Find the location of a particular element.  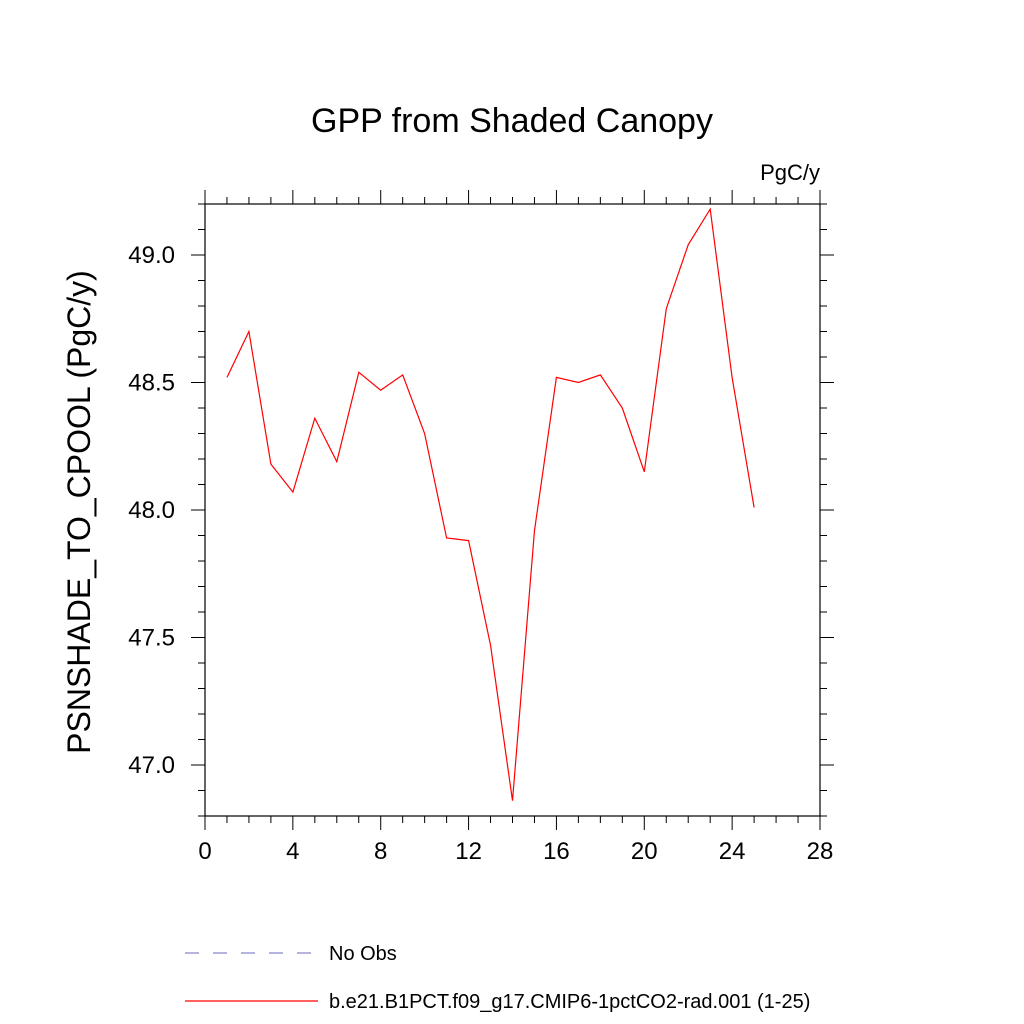

y-tick-label: 47.0 is located at coordinates (151, 765).